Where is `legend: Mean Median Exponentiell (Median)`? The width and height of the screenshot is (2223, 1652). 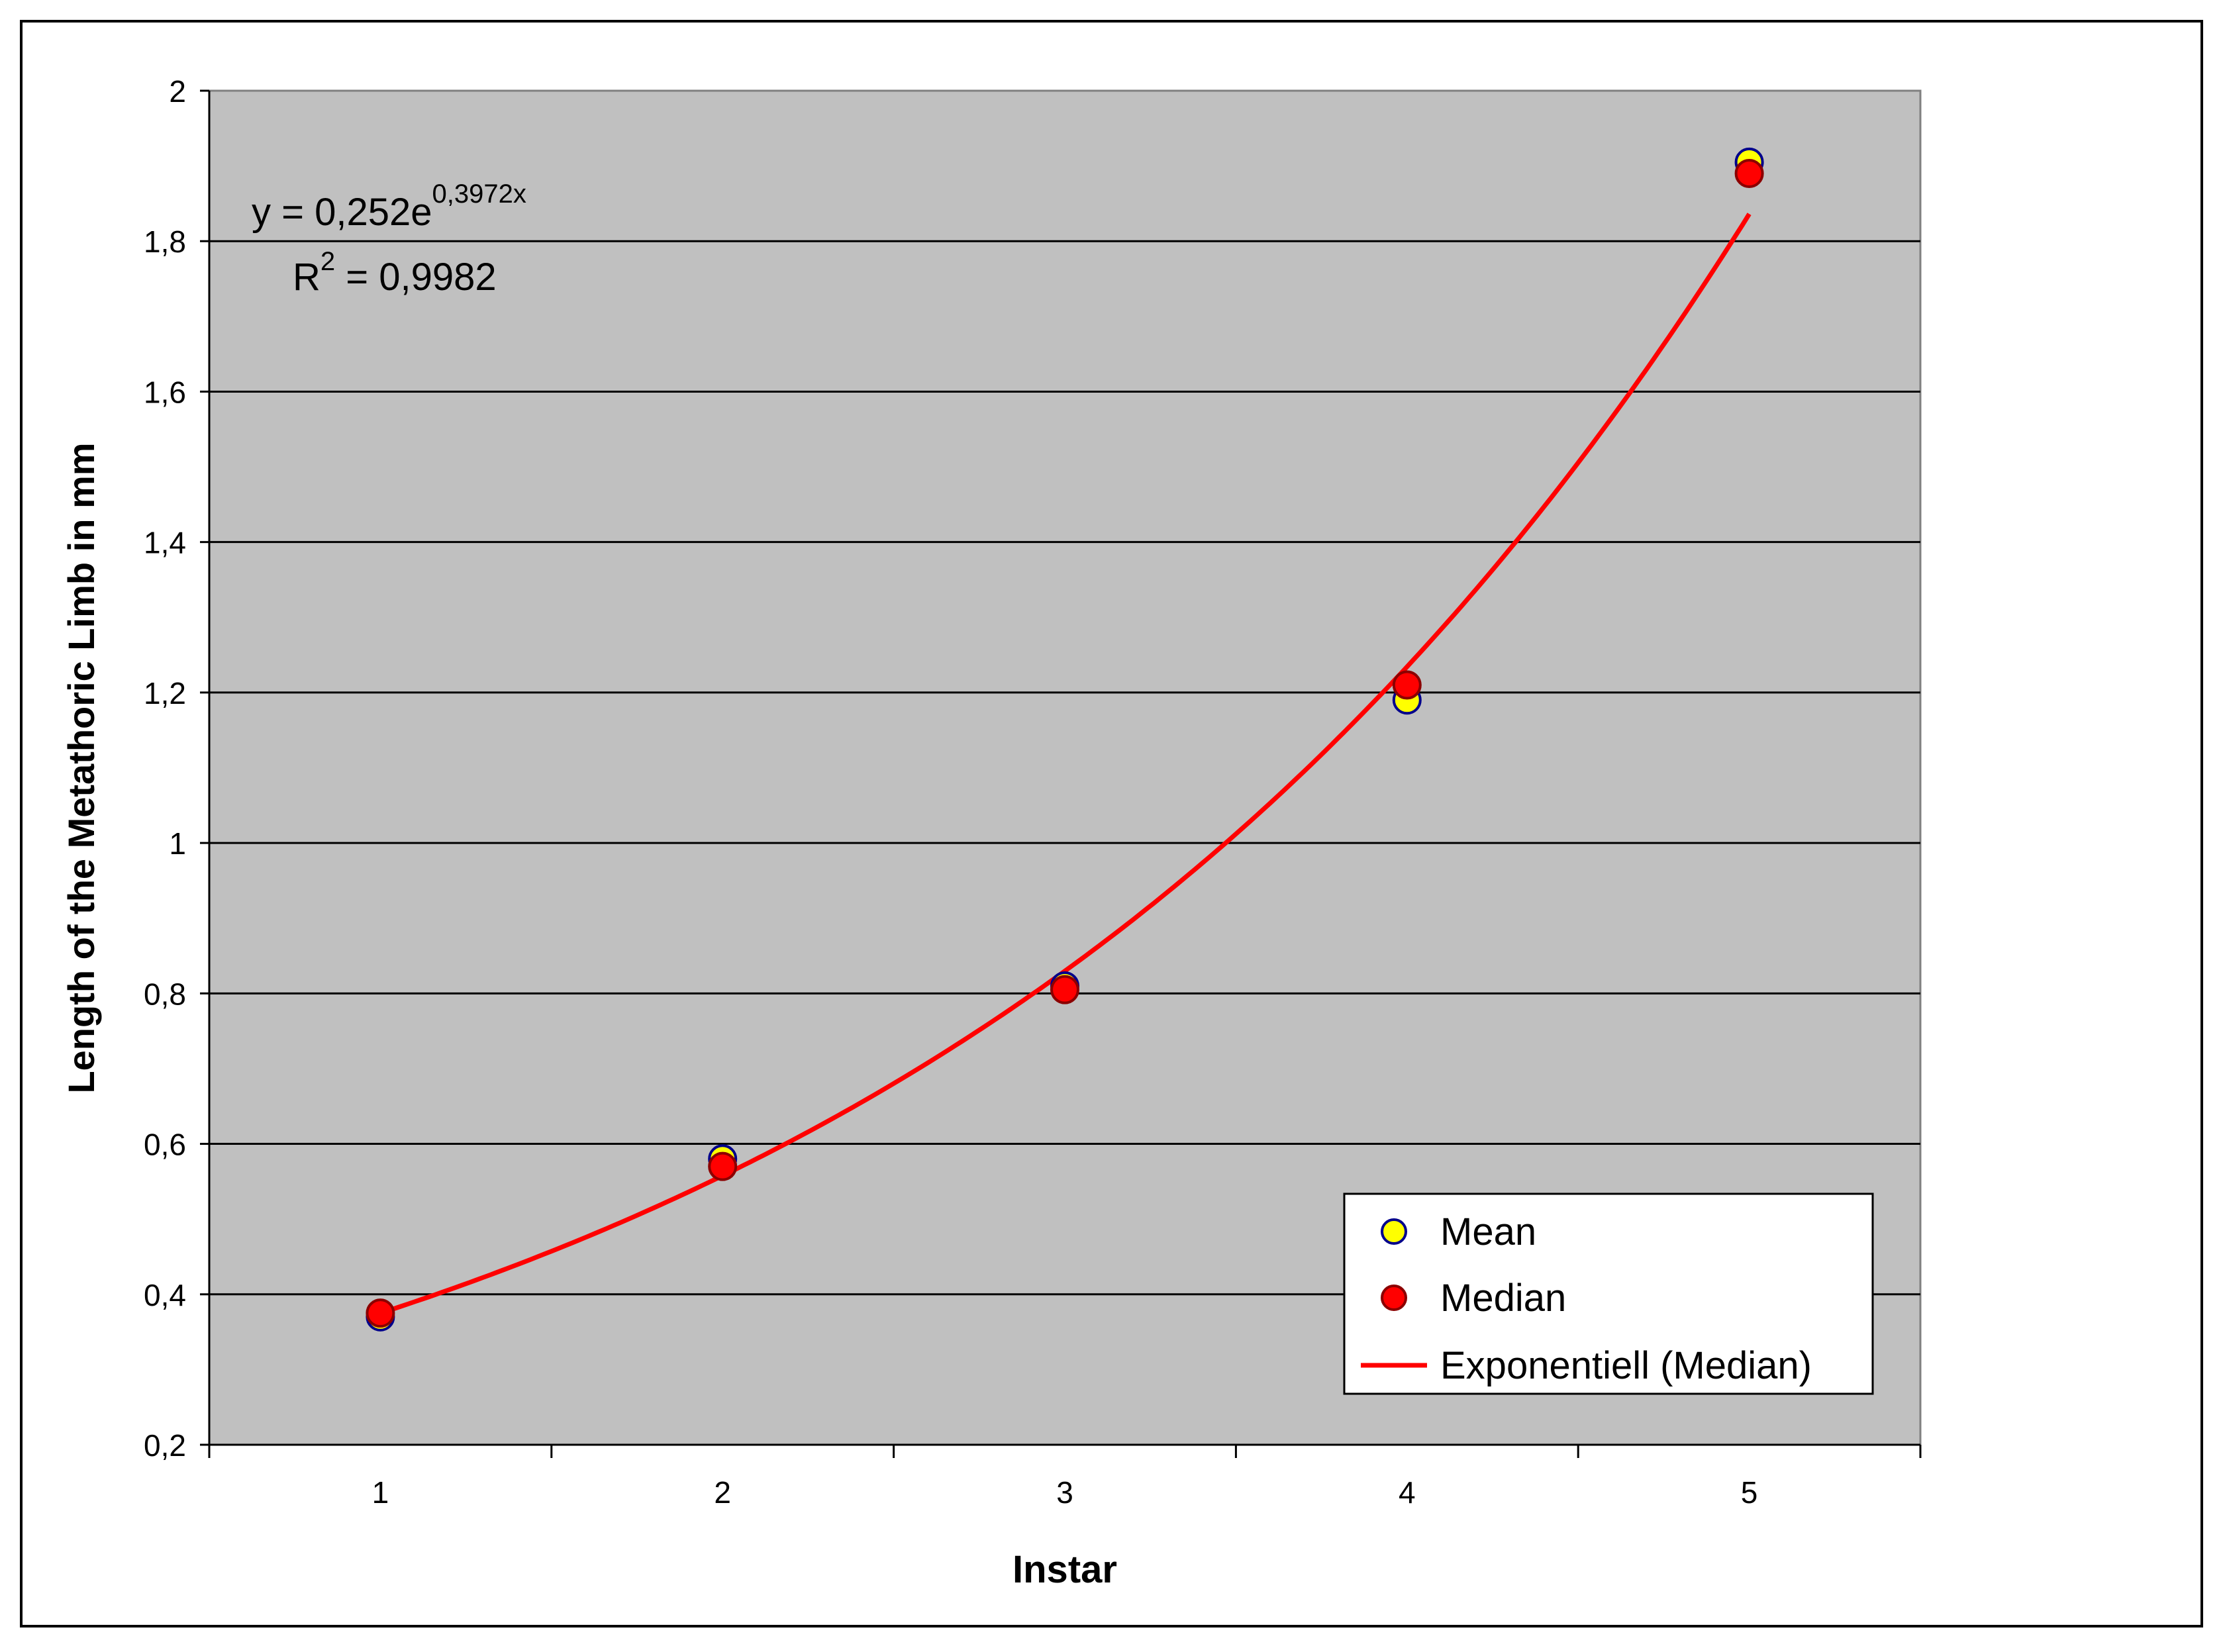 legend: Mean Median Exponentiell (Median) is located at coordinates (1608, 1293).